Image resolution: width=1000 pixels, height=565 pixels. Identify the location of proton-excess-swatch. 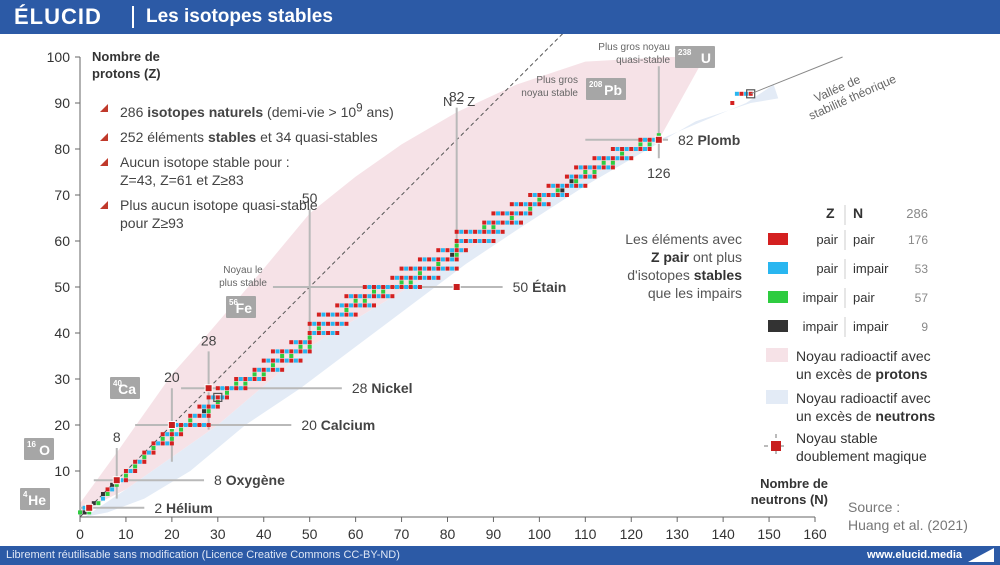
(777, 355).